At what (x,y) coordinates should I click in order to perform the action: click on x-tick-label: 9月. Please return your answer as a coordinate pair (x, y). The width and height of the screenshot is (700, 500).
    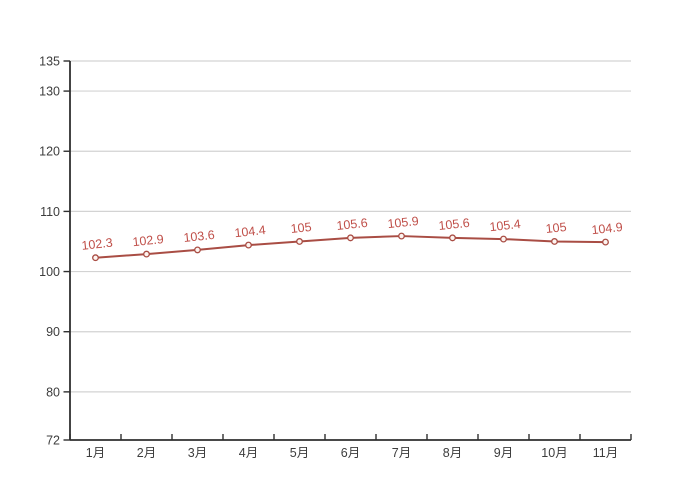
    Looking at the image, I should click on (503, 453).